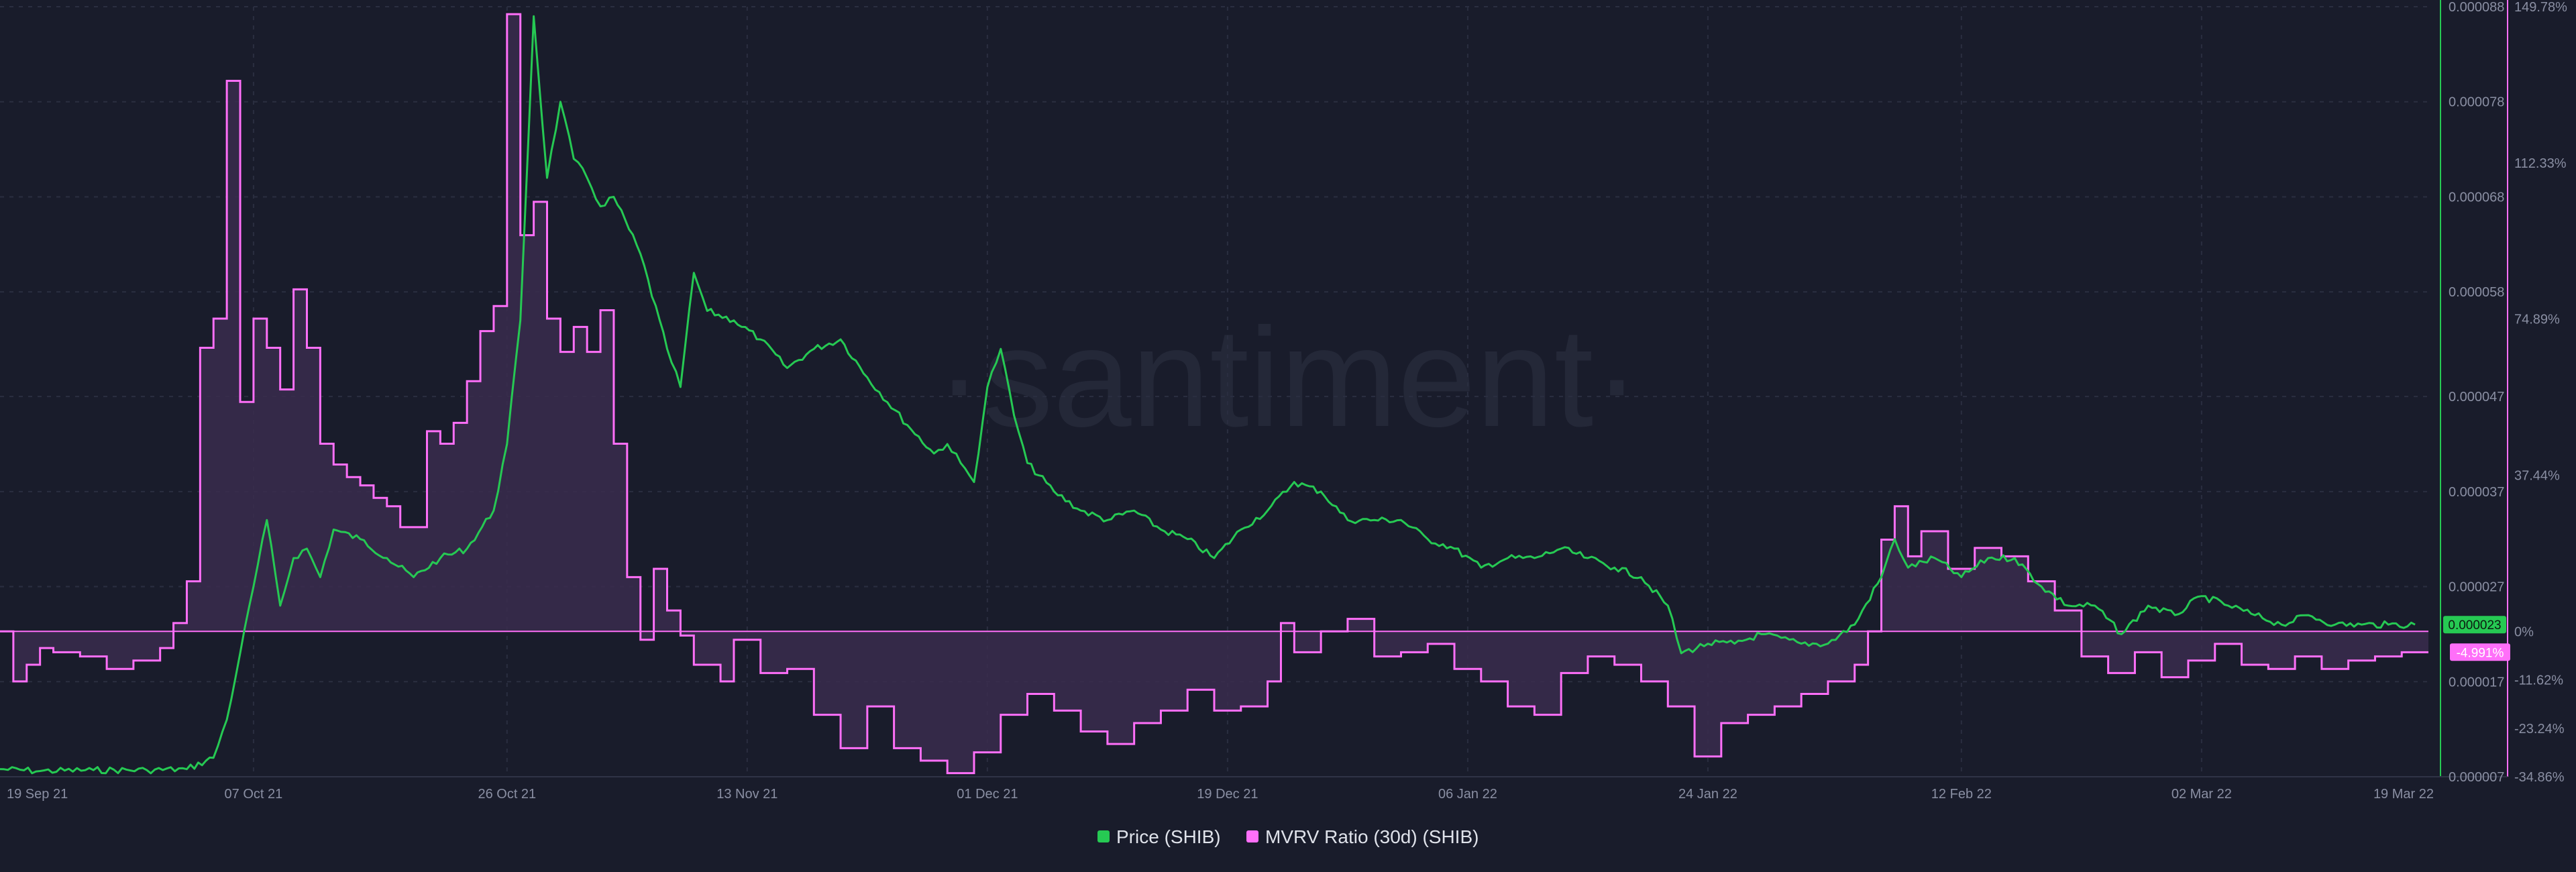  I want to click on price-tick-label: 0.000058, so click(2476, 292).